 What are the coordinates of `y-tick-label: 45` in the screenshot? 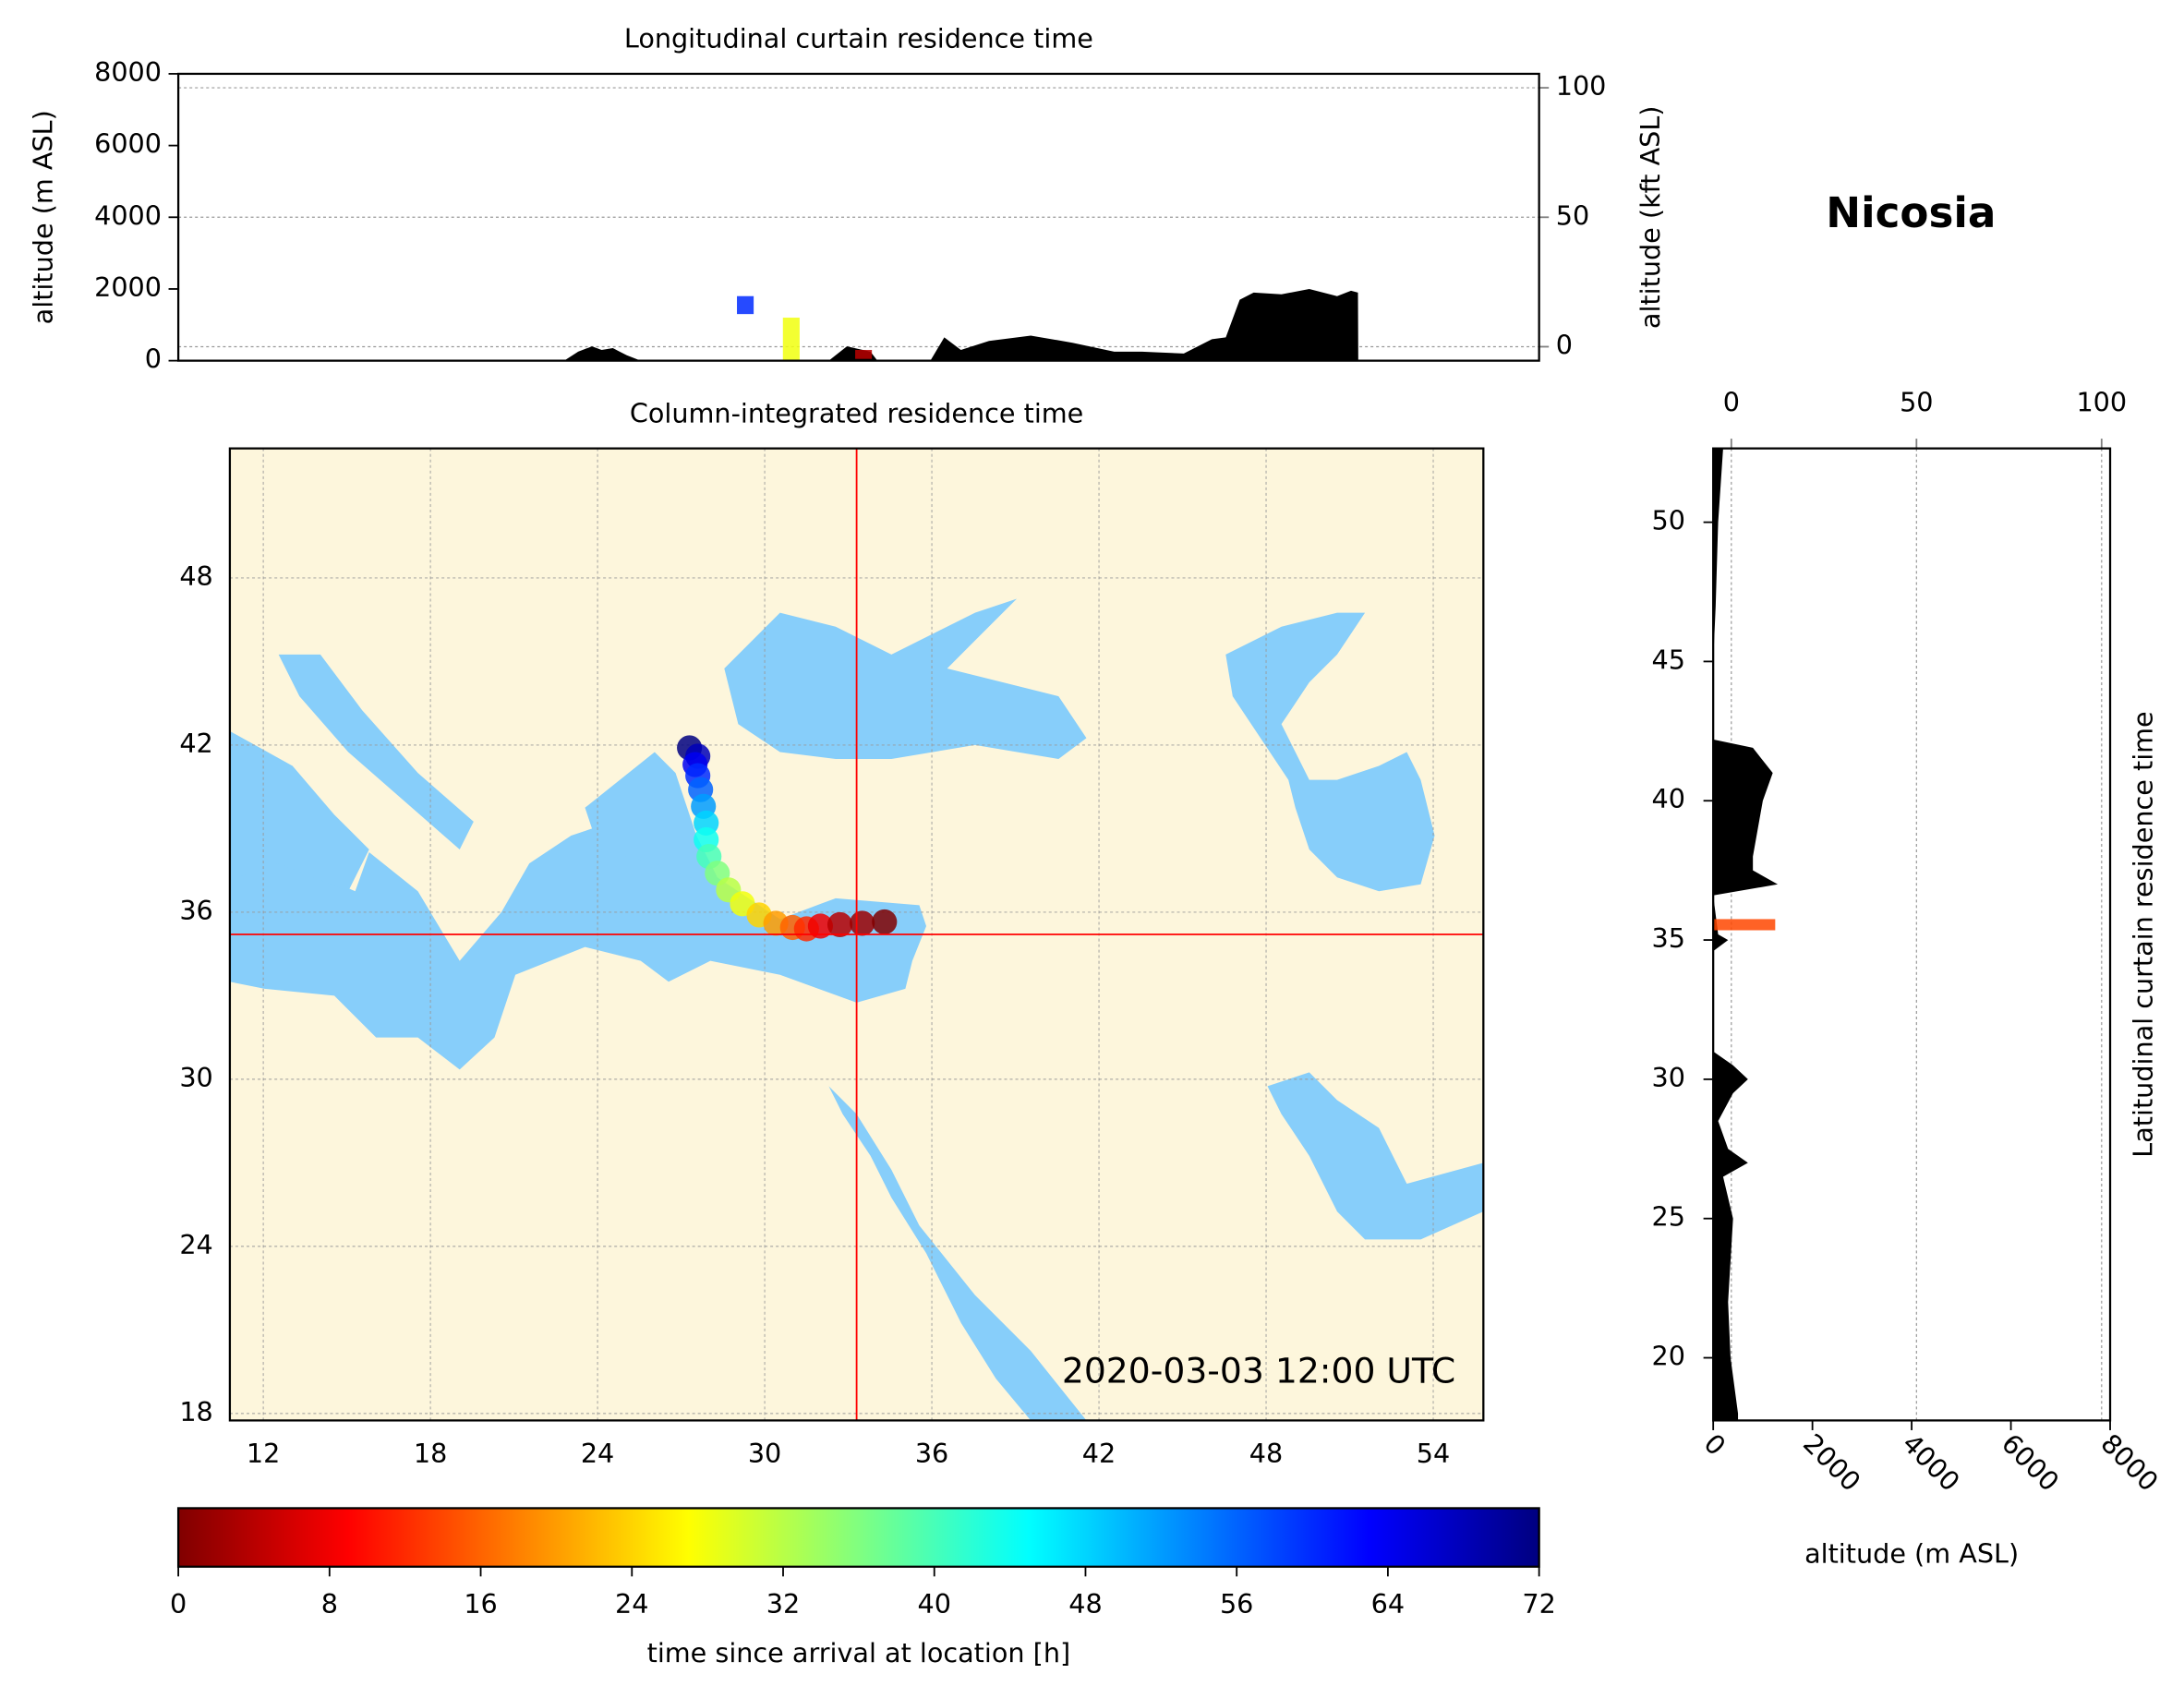 It's located at (1668, 659).